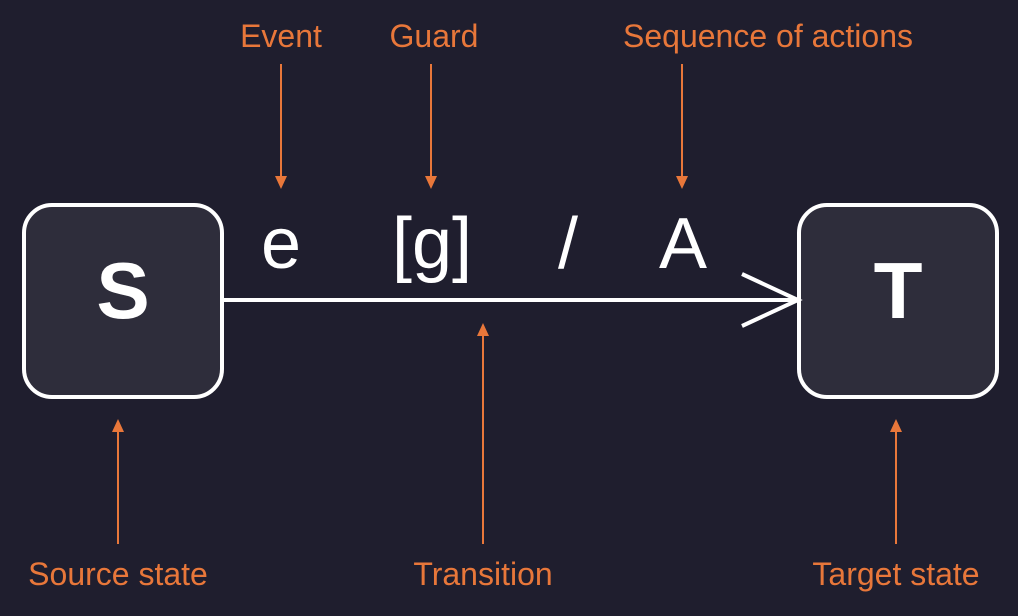 This screenshot has height=616, width=1018. I want to click on transition-actions-label: A, so click(683, 244).